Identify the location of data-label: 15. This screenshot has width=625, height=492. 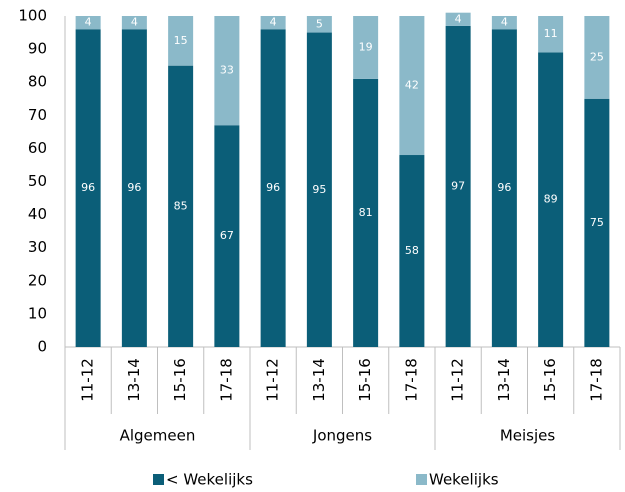
(181, 40).